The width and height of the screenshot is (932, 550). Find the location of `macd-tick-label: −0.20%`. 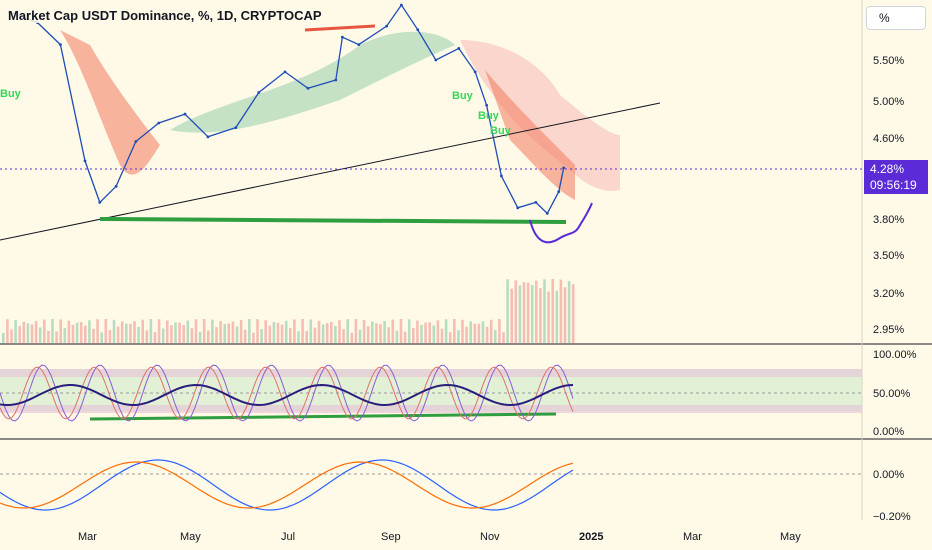

macd-tick-label: −0.20% is located at coordinates (892, 517).